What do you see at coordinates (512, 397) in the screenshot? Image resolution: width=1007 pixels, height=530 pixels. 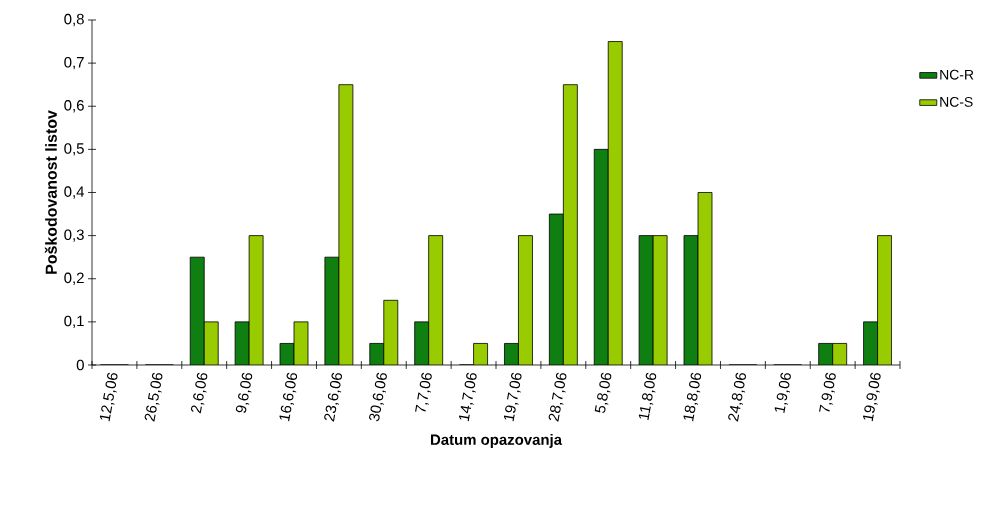 I see `x-tick-label: 19,7,06` at bounding box center [512, 397].